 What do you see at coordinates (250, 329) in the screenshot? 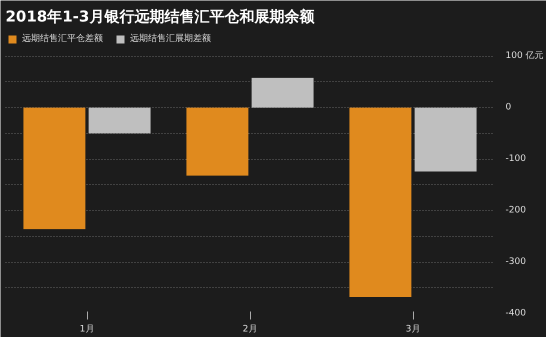
I see `x-tick-label: 2月` at bounding box center [250, 329].